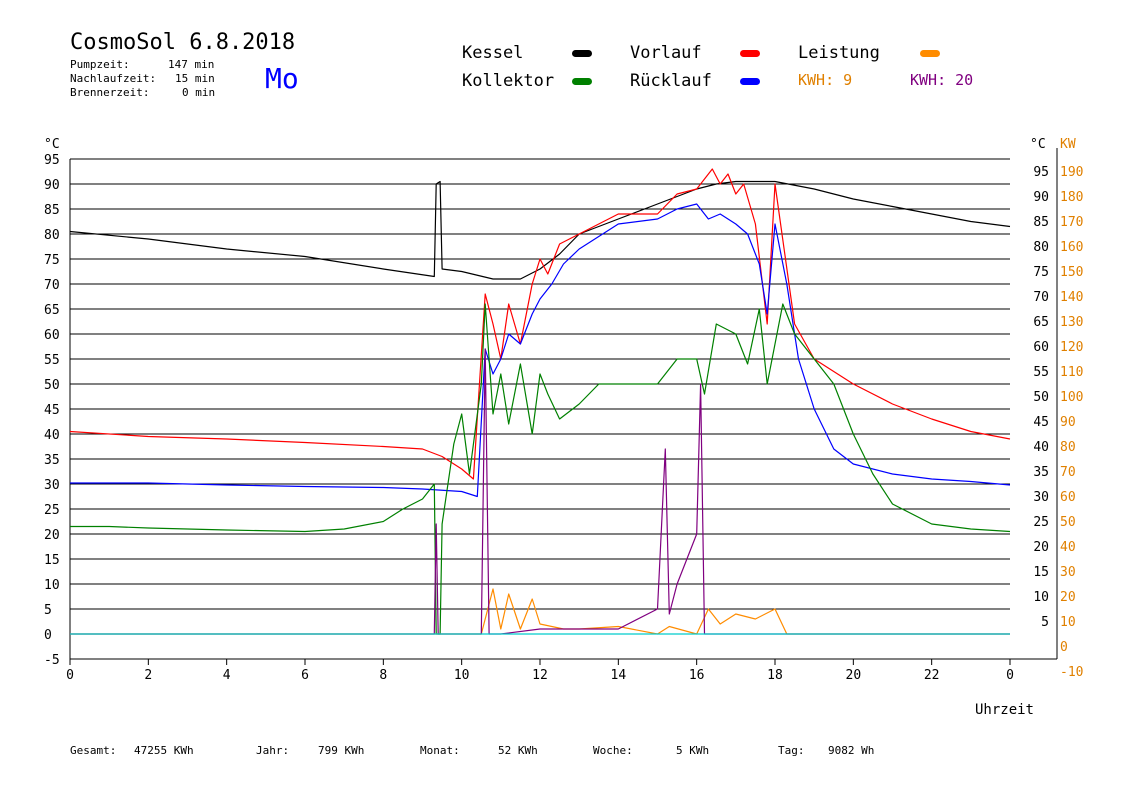 The height and width of the screenshot is (812, 1148). What do you see at coordinates (518, 750) in the screenshot?
I see `footer-monat-value: 52 KWh` at bounding box center [518, 750].